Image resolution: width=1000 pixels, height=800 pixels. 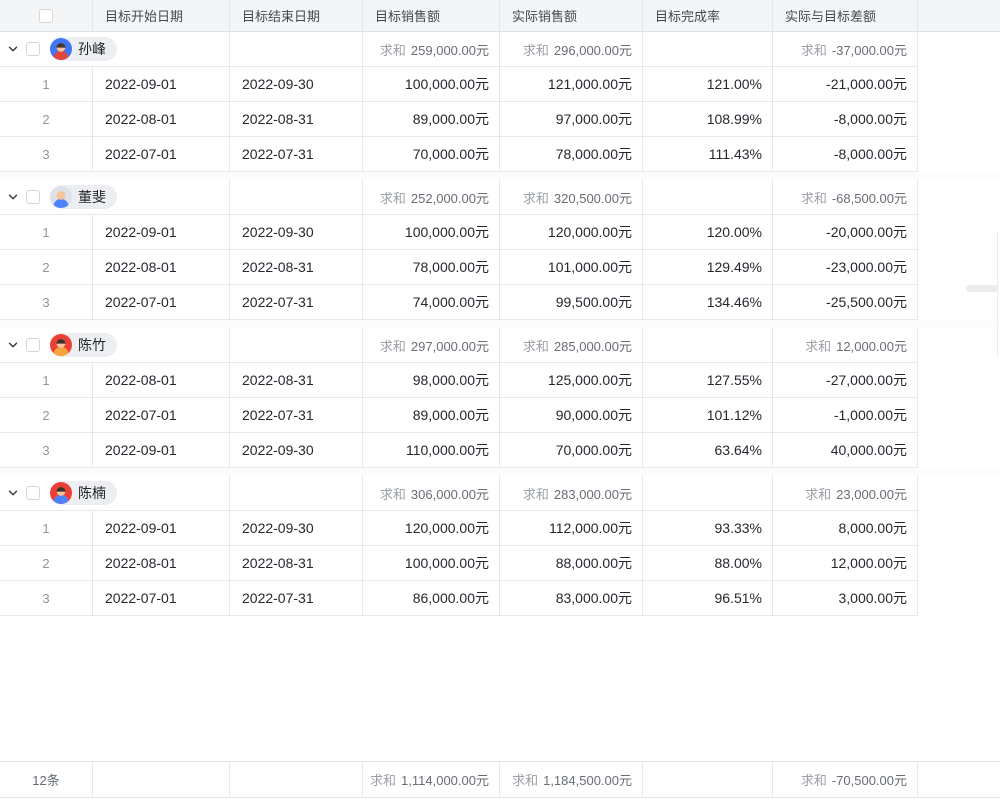 I want to click on cell-actual-sales: 125,000.00元, so click(x=571, y=380).